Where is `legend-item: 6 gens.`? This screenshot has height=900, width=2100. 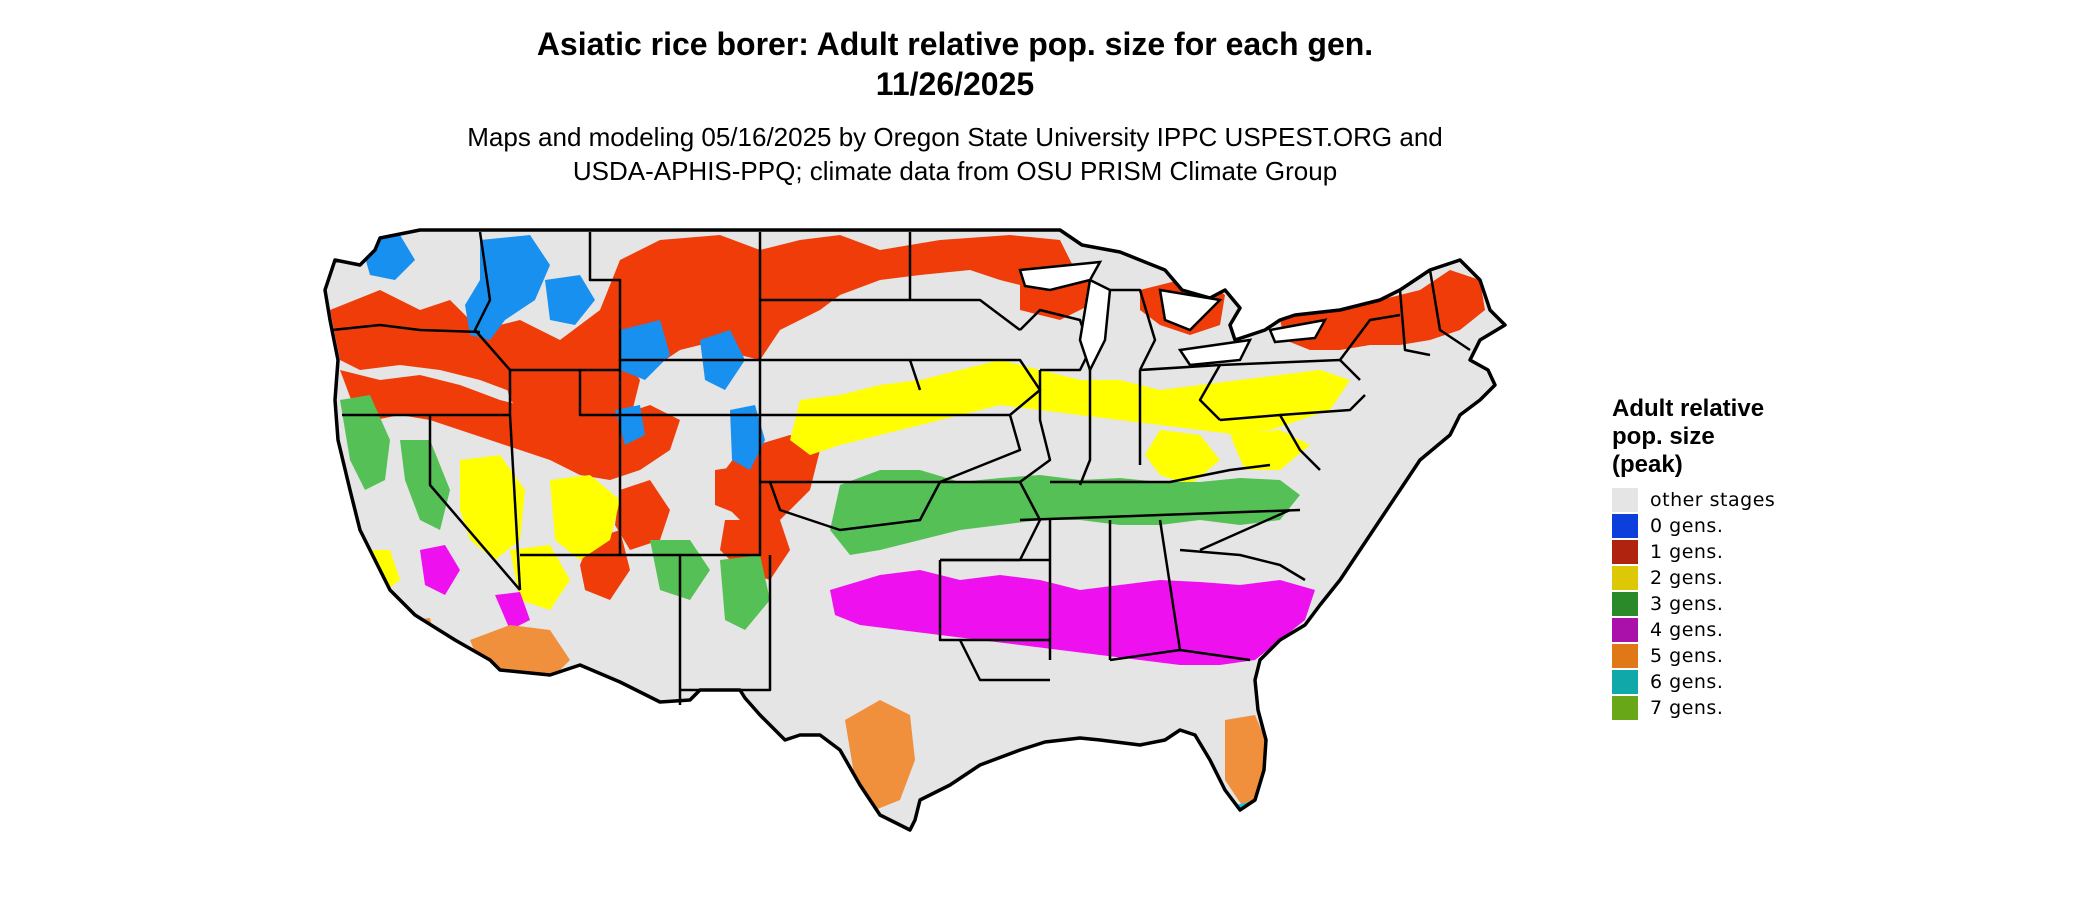 legend-item: 6 gens. is located at coordinates (1762, 682).